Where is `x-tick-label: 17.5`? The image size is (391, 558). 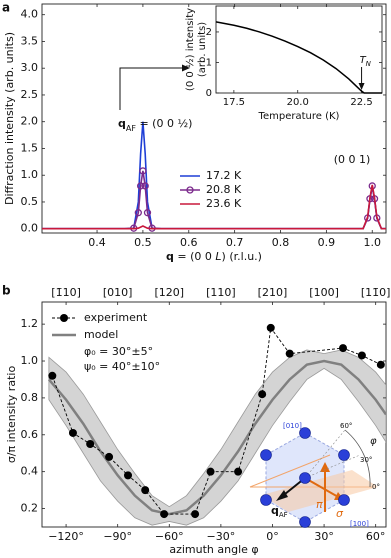 x-tick-label: 17.5 is located at coordinates (234, 102).